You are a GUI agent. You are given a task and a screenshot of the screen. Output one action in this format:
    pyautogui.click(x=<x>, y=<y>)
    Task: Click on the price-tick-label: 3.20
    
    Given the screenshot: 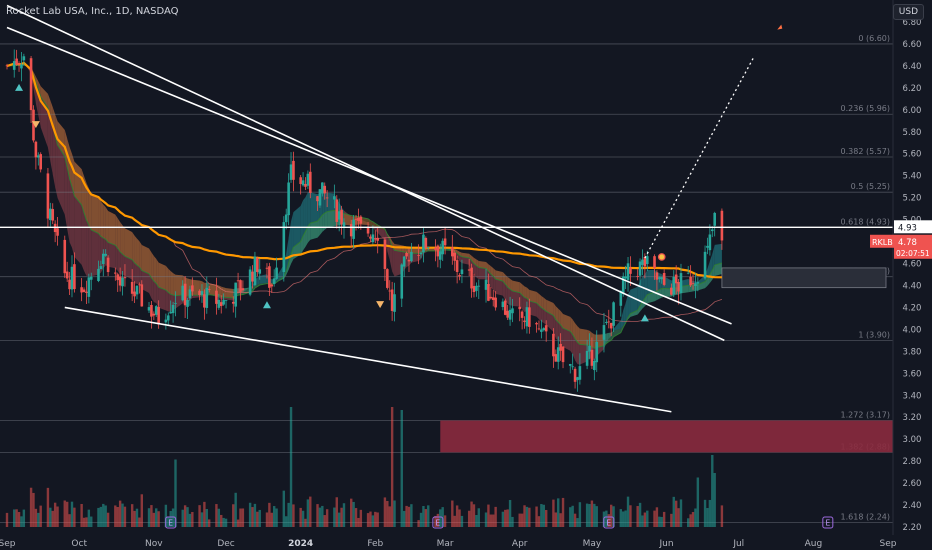 What is the action you would take?
    pyautogui.click(x=912, y=418)
    